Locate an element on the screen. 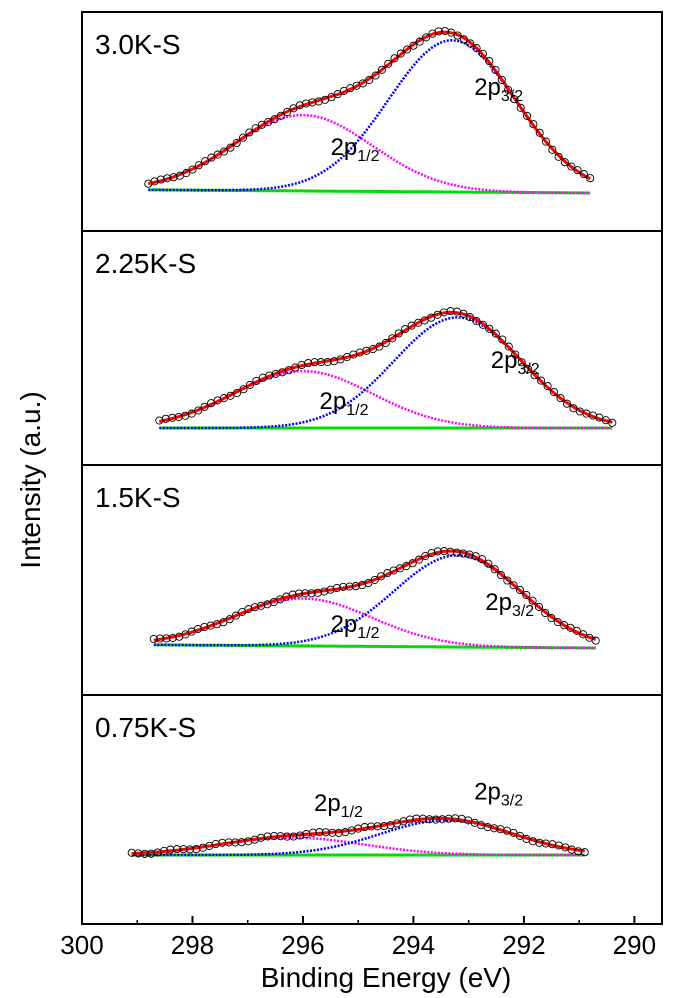 The height and width of the screenshot is (998, 679). peak-2p3-2-curve is located at coordinates (369, 115).